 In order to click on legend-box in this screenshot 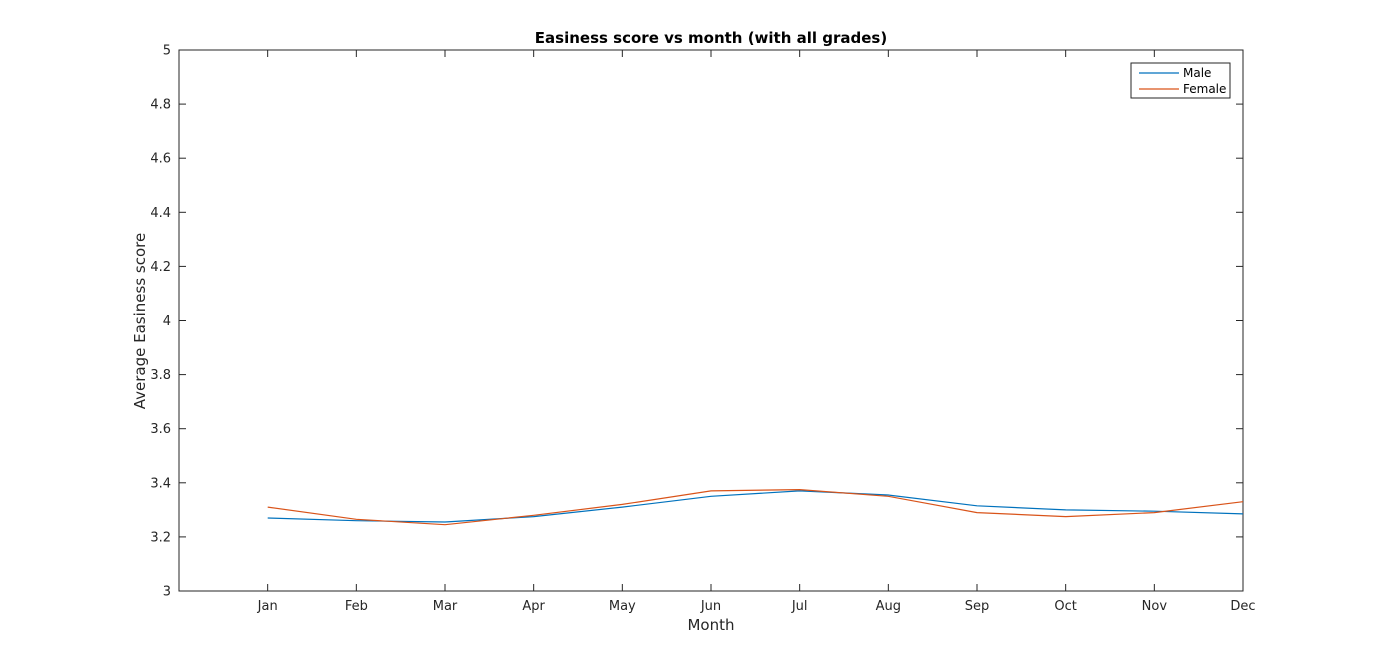, I will do `click(1180, 80)`.